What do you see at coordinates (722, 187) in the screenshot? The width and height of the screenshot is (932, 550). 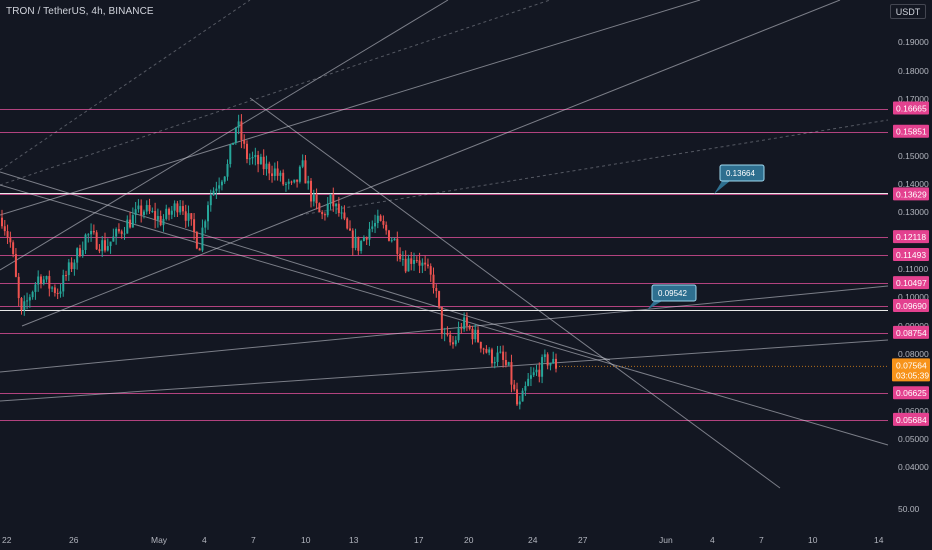 I see `callout-pointer` at bounding box center [722, 187].